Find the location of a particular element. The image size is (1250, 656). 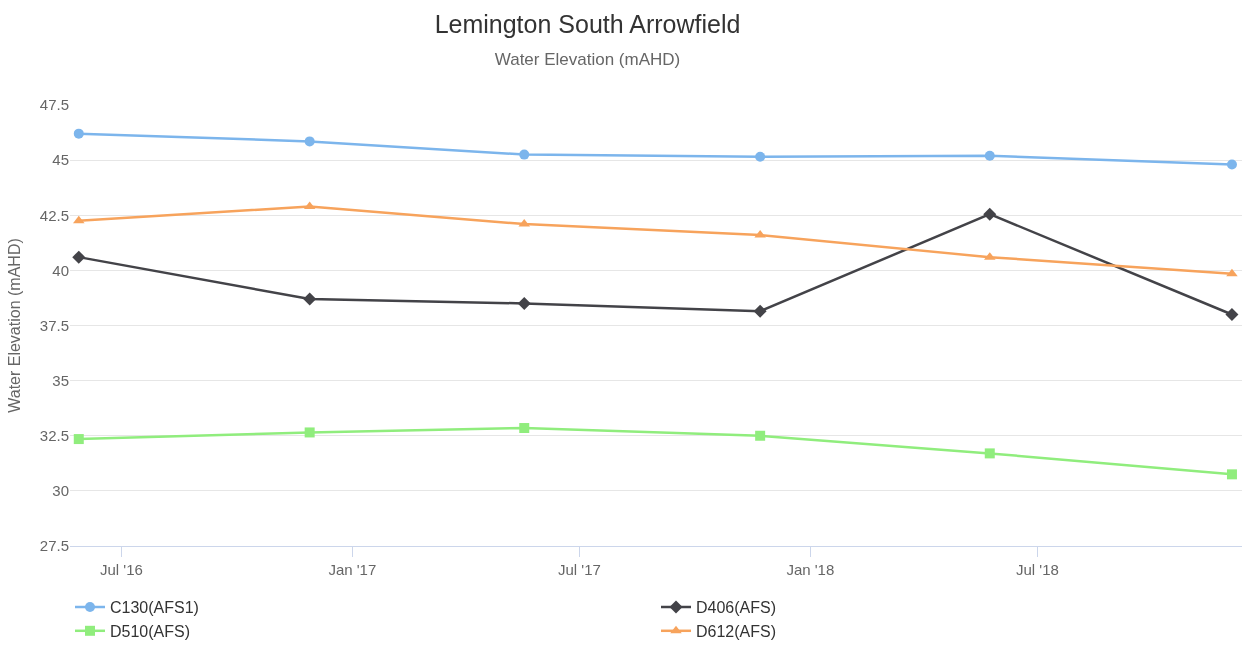

chart-title: Lemington South Arrowfield is located at coordinates (587, 23).